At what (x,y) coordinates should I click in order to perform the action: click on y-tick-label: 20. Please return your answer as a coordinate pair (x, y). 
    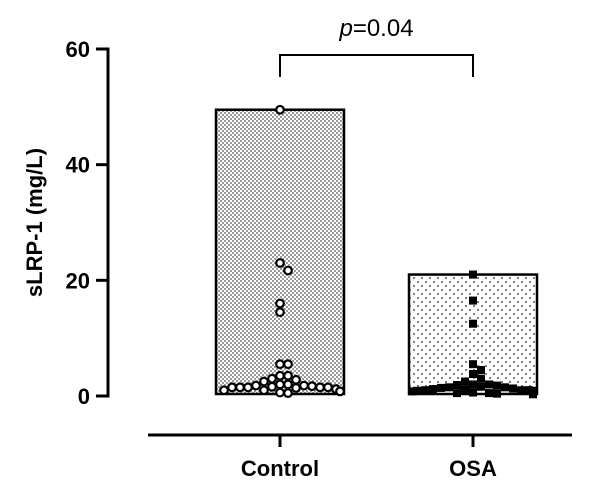
    Looking at the image, I should click on (78, 280).